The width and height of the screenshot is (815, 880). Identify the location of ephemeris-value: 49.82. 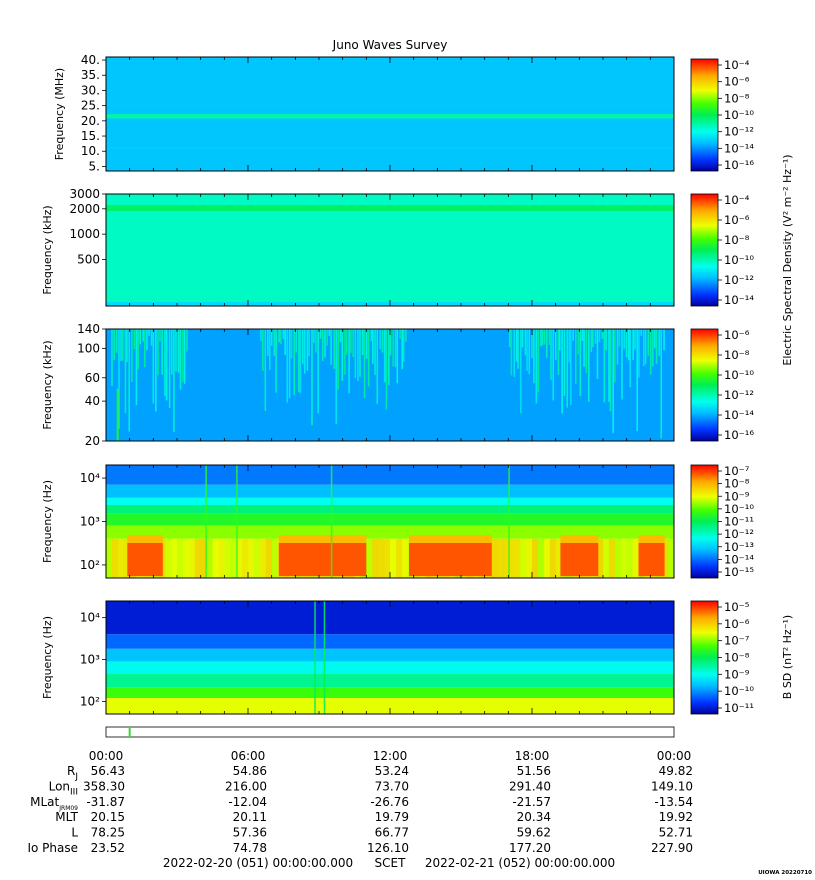
(676, 771).